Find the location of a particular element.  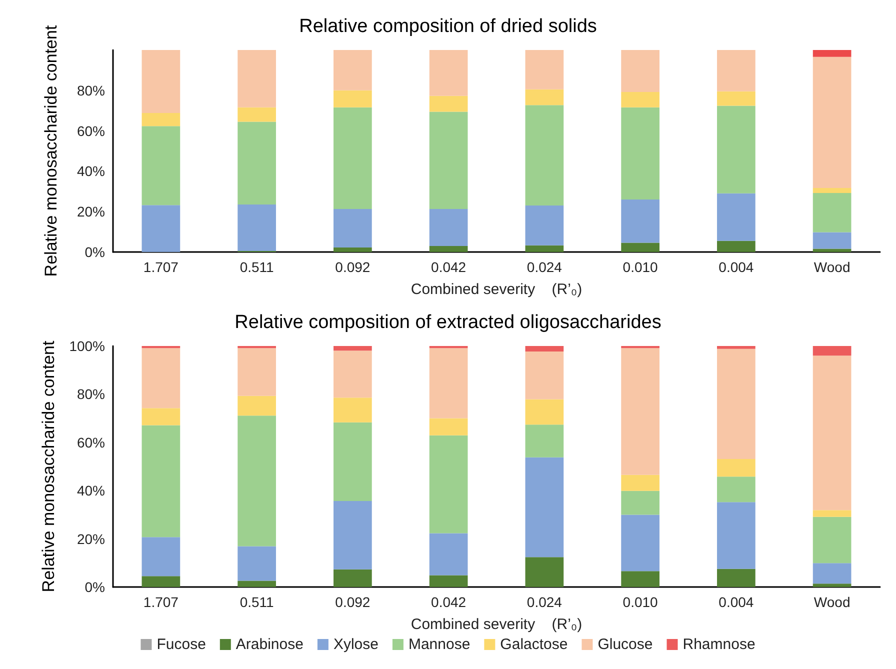

legend-label: Rhamnose is located at coordinates (719, 644).